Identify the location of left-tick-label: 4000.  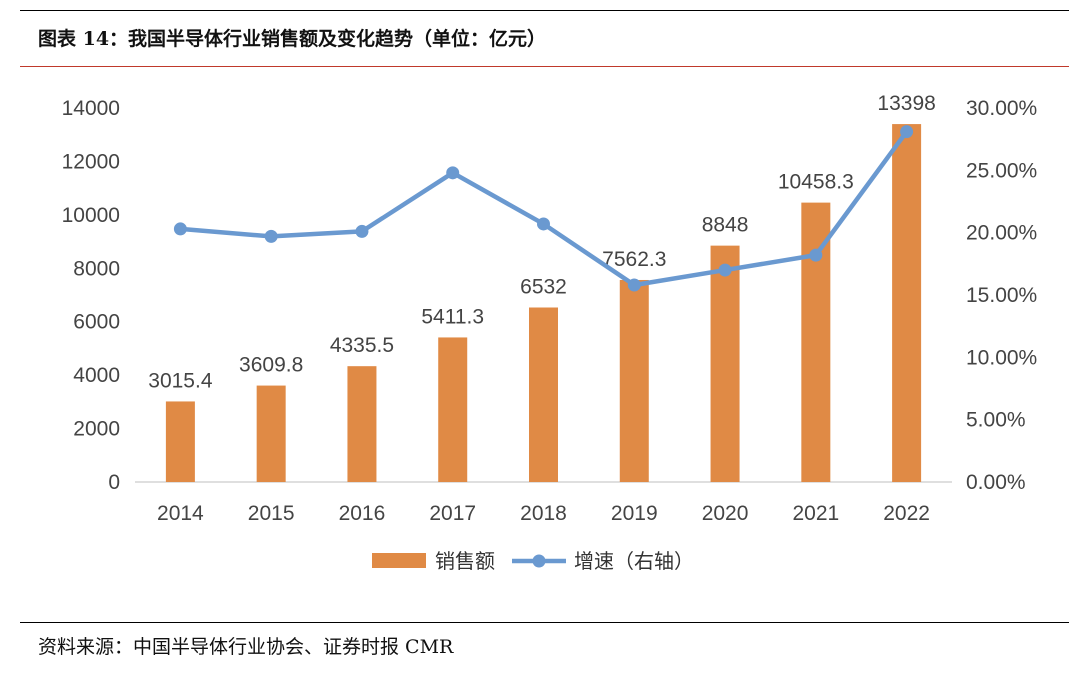
(96, 375).